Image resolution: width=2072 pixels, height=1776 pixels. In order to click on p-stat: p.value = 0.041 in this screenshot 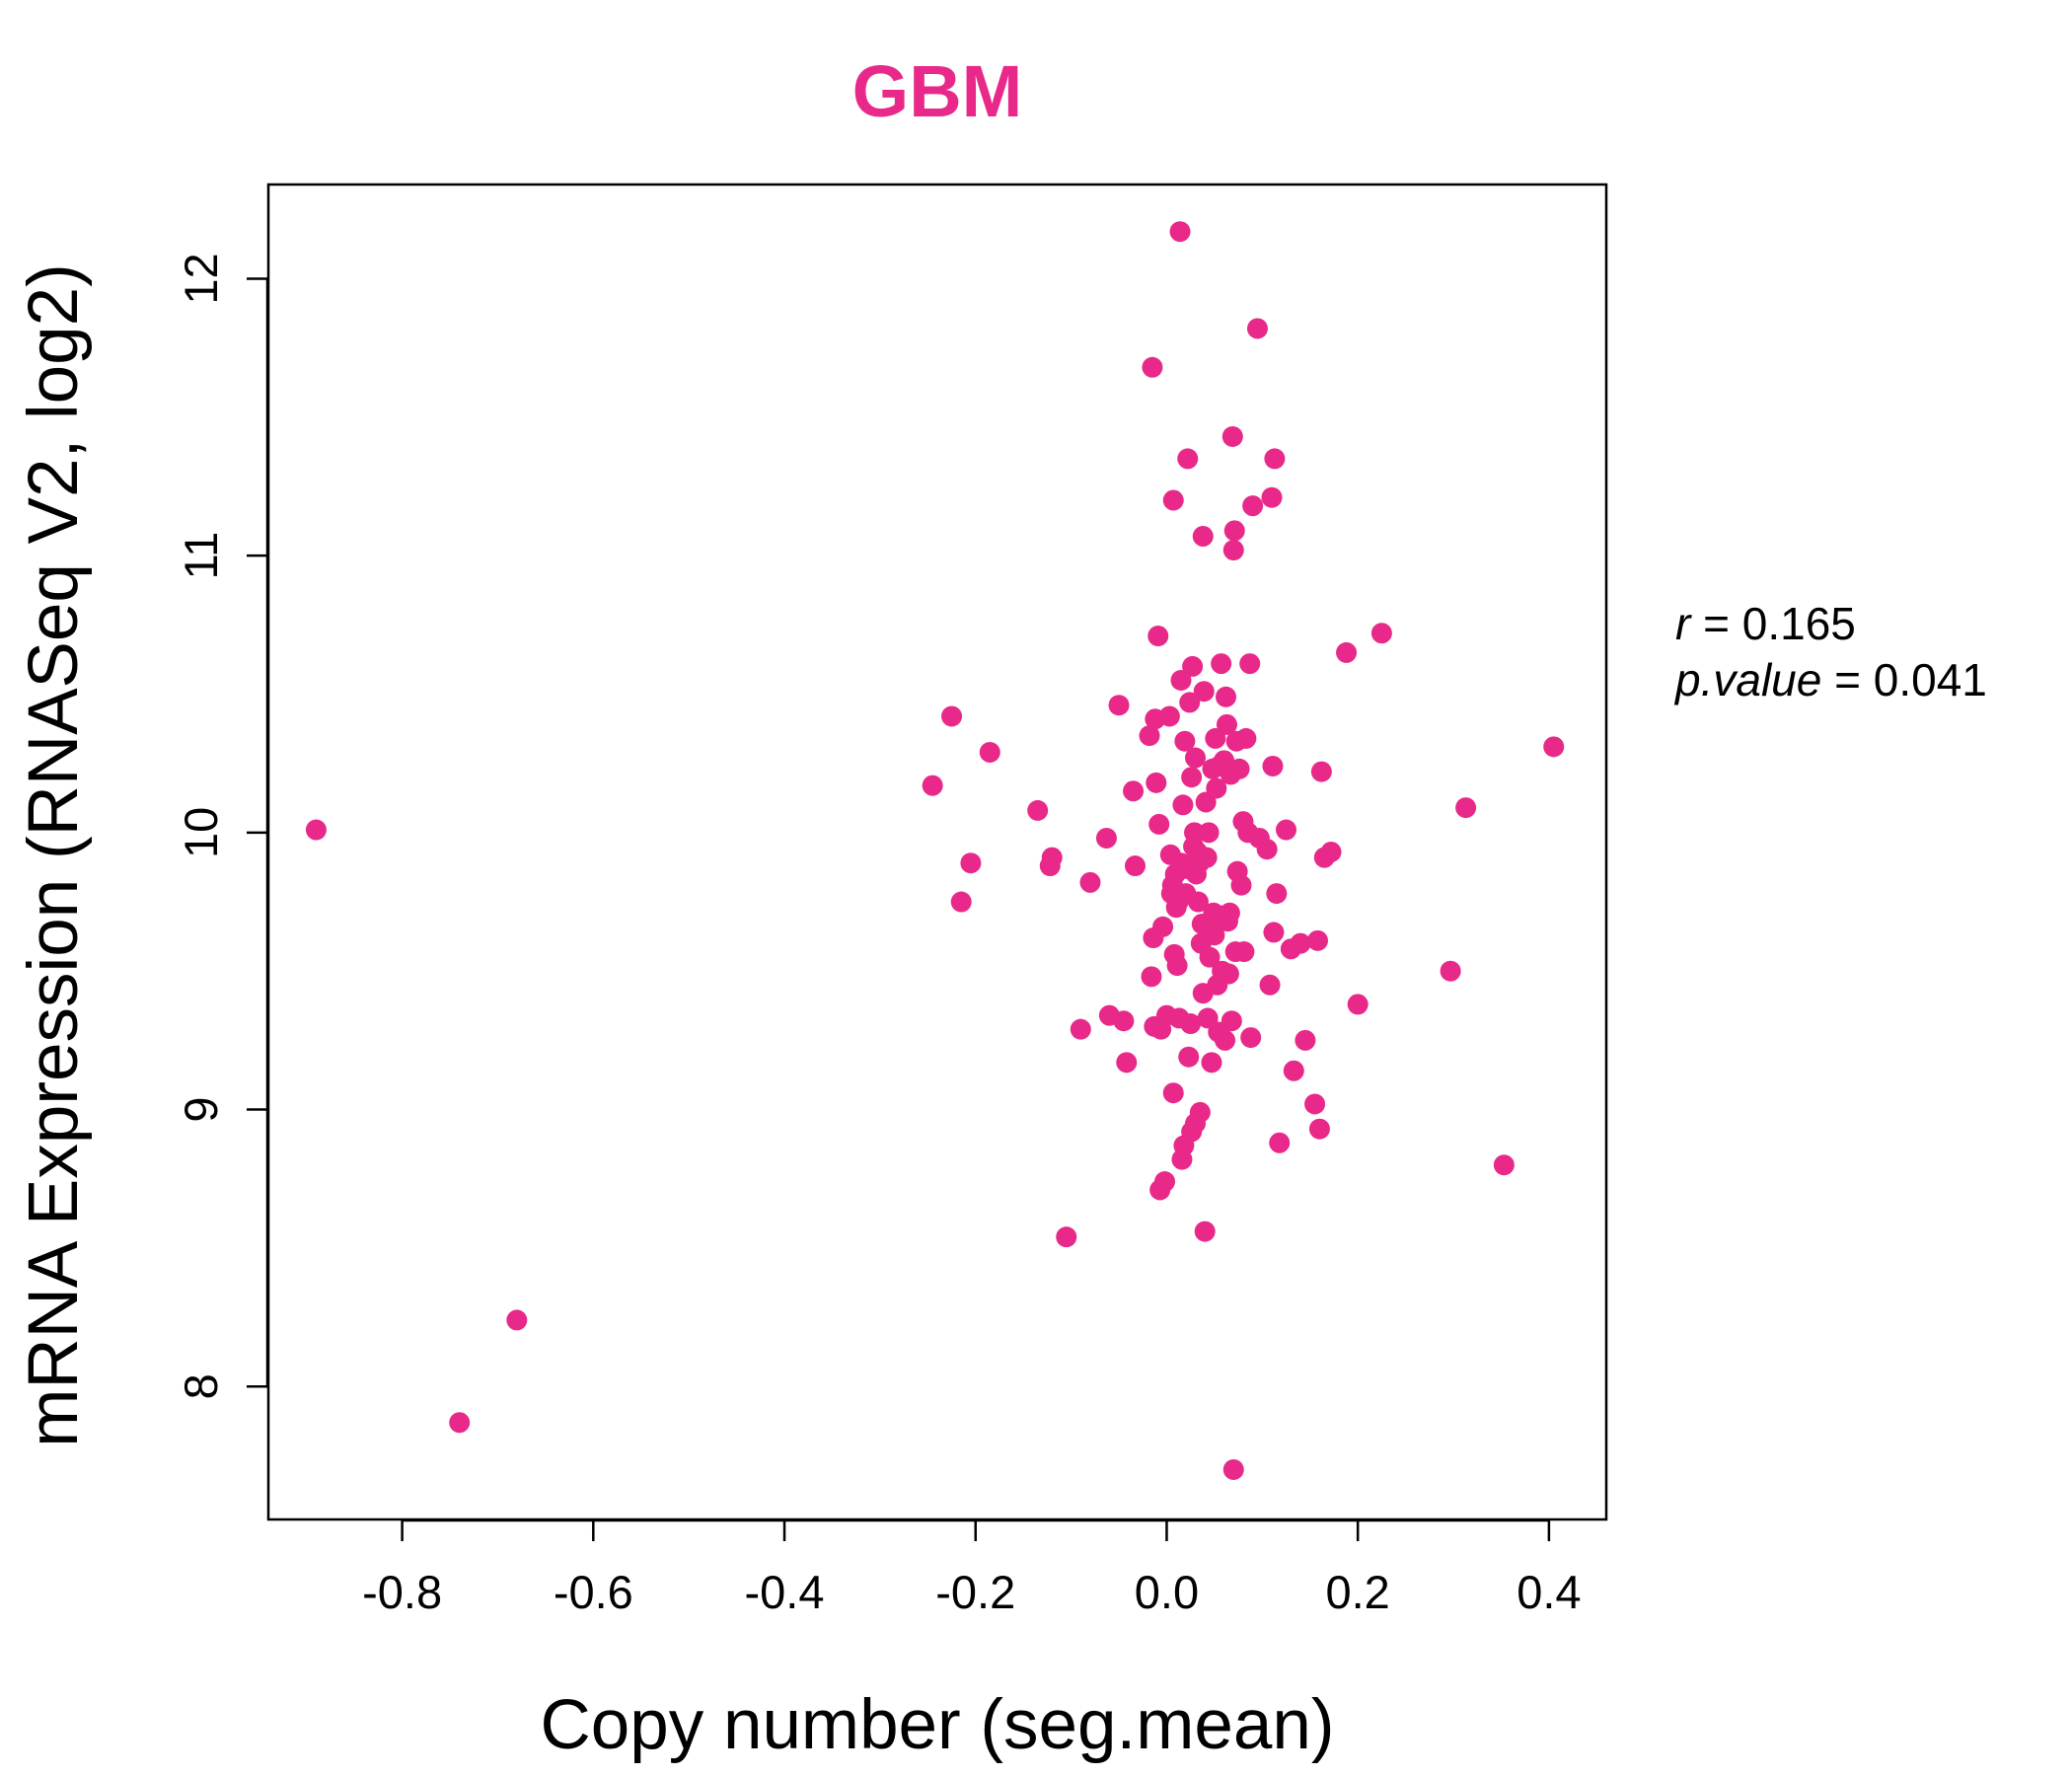, I will do `click(1830, 680)`.